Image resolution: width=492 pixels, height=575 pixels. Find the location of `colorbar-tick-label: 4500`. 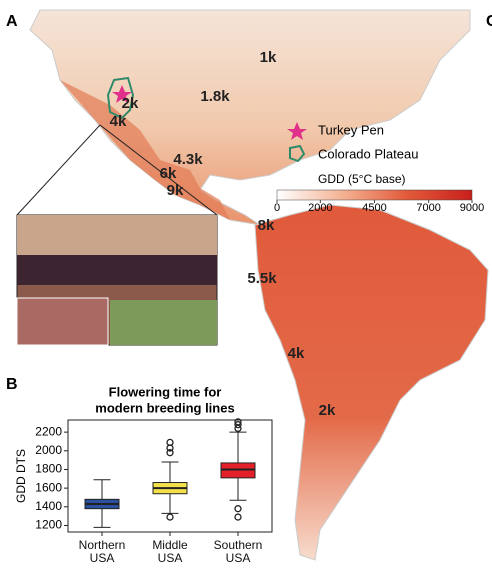

colorbar-tick-label: 4500 is located at coordinates (374, 208).